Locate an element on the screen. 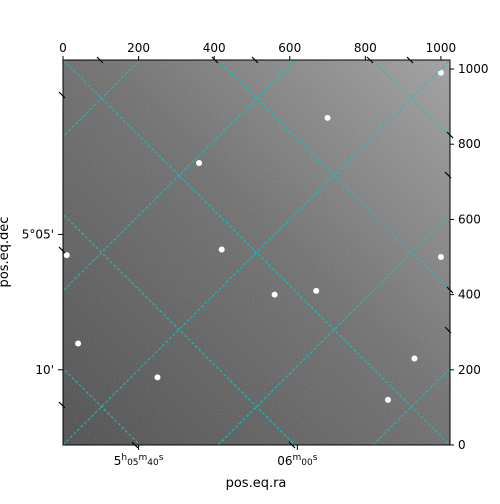 This screenshot has height=504, width=500. ra-tick-label-1: 06m00s is located at coordinates (297, 460).